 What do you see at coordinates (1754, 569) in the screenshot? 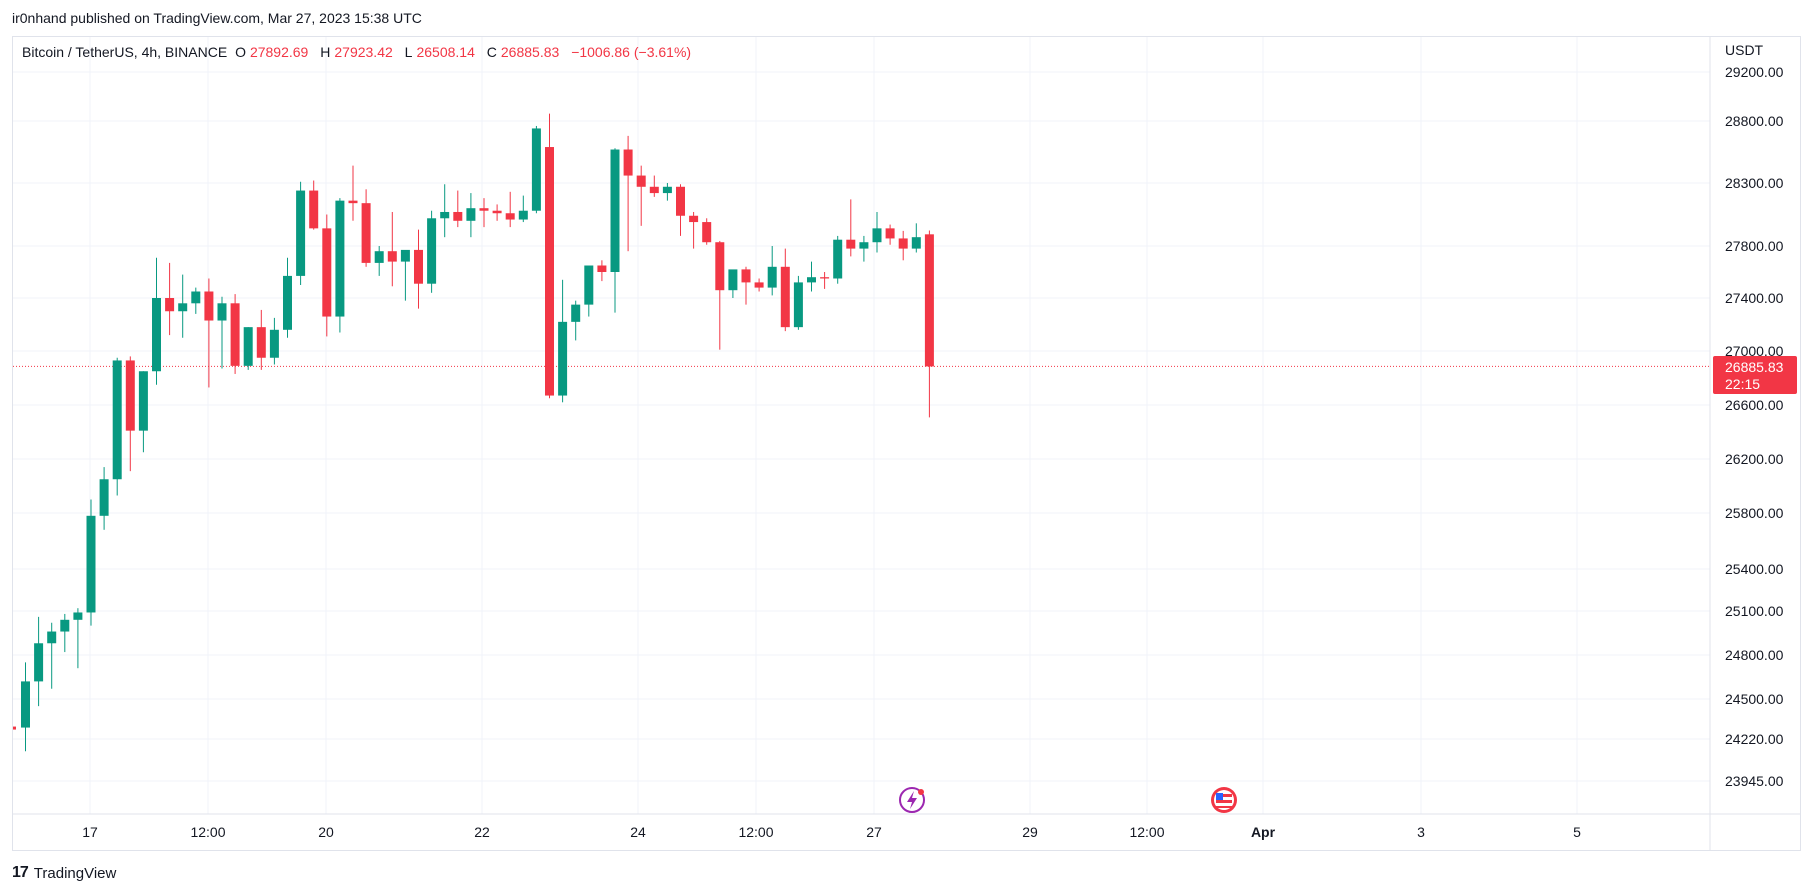
I see `y-tick-label: 25400.00` at bounding box center [1754, 569].